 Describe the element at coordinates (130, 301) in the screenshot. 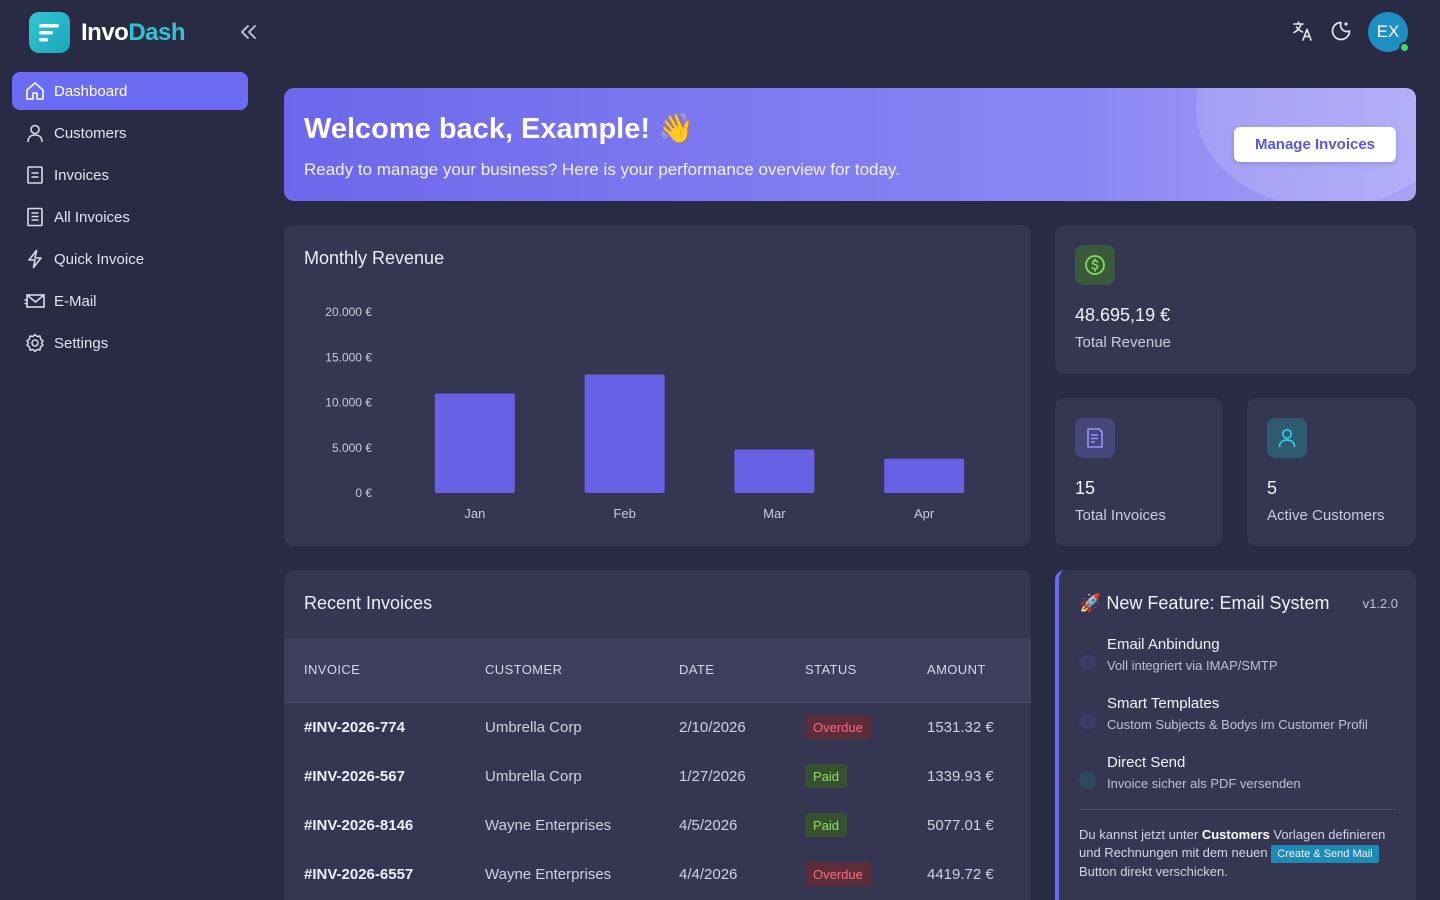

I see `sidebar-item-email: E-Mail` at that location.